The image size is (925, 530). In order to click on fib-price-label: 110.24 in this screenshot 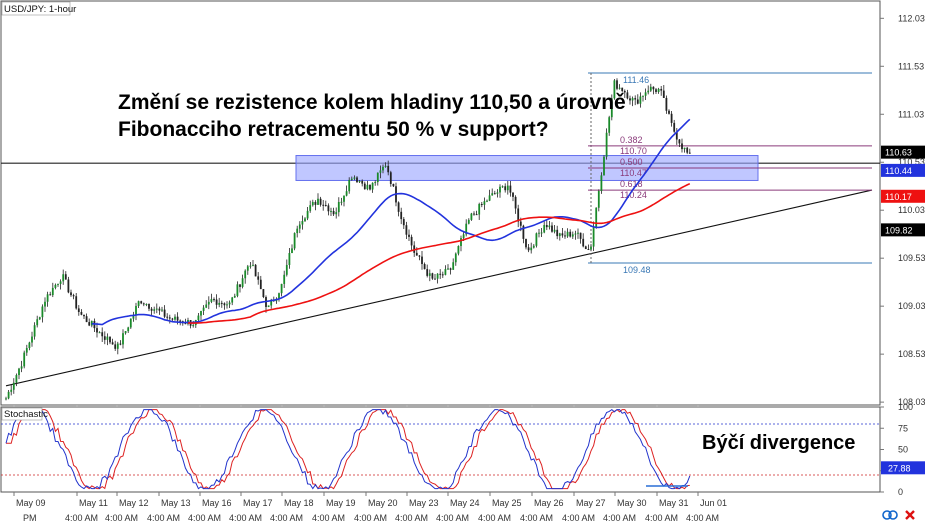, I will do `click(633, 195)`.